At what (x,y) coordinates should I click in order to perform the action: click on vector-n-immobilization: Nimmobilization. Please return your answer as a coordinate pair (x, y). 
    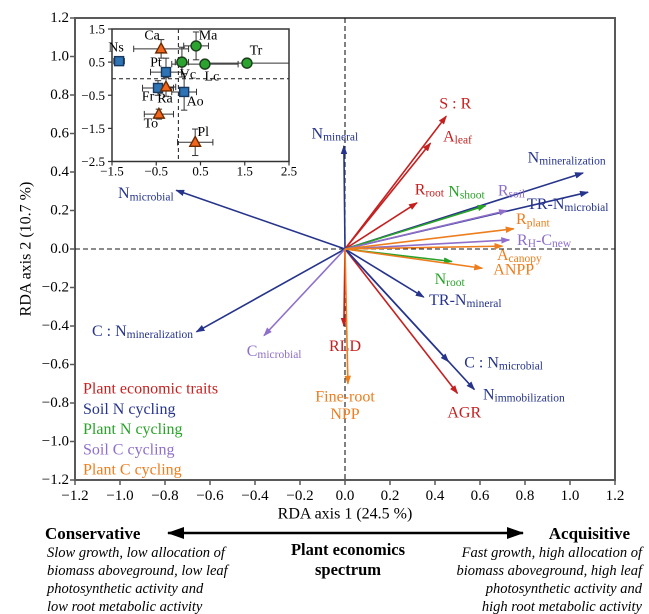
    Looking at the image, I should click on (454, 326).